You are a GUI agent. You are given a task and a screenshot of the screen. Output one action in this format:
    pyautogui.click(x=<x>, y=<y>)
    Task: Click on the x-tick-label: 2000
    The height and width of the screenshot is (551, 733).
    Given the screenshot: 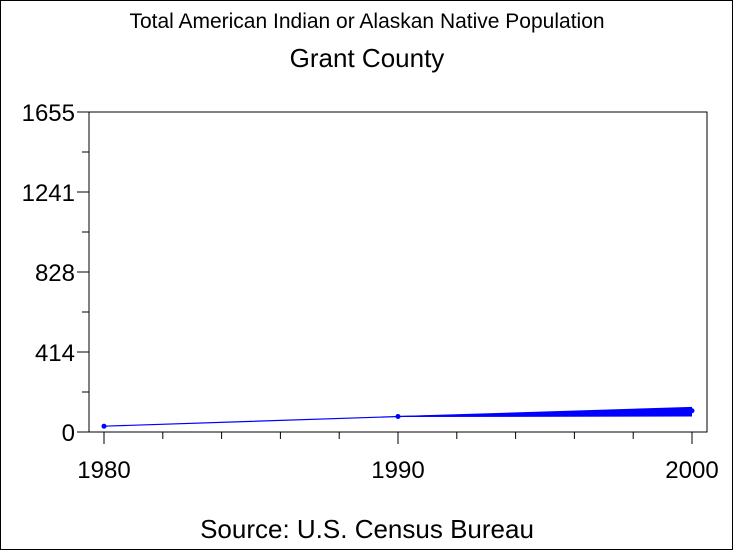 What is the action you would take?
    pyautogui.click(x=691, y=470)
    